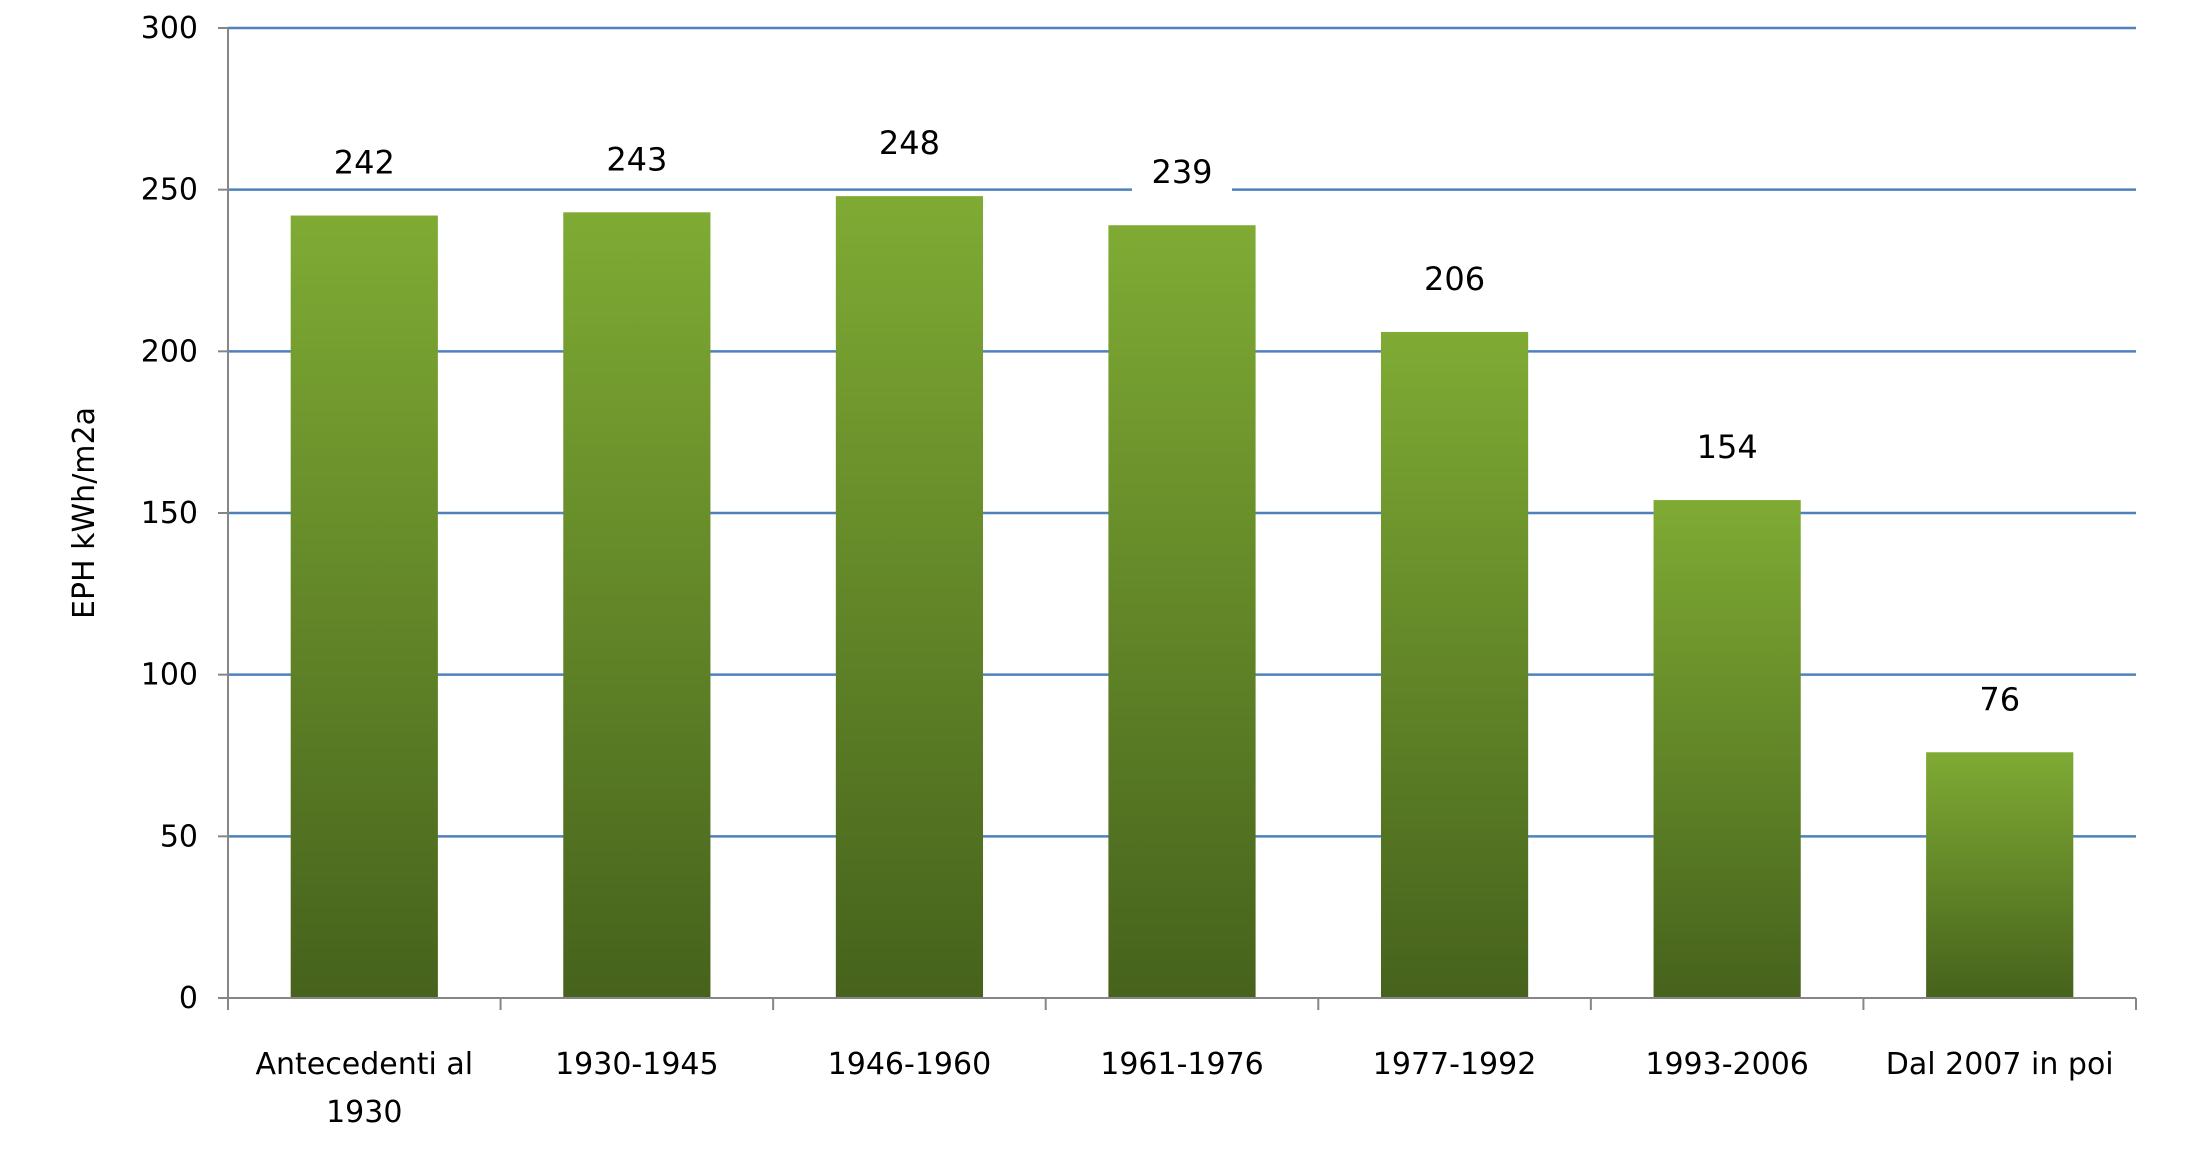 This screenshot has width=2202, height=1156. Describe the element at coordinates (364, 163) in the screenshot. I see `data-label: 242` at that location.